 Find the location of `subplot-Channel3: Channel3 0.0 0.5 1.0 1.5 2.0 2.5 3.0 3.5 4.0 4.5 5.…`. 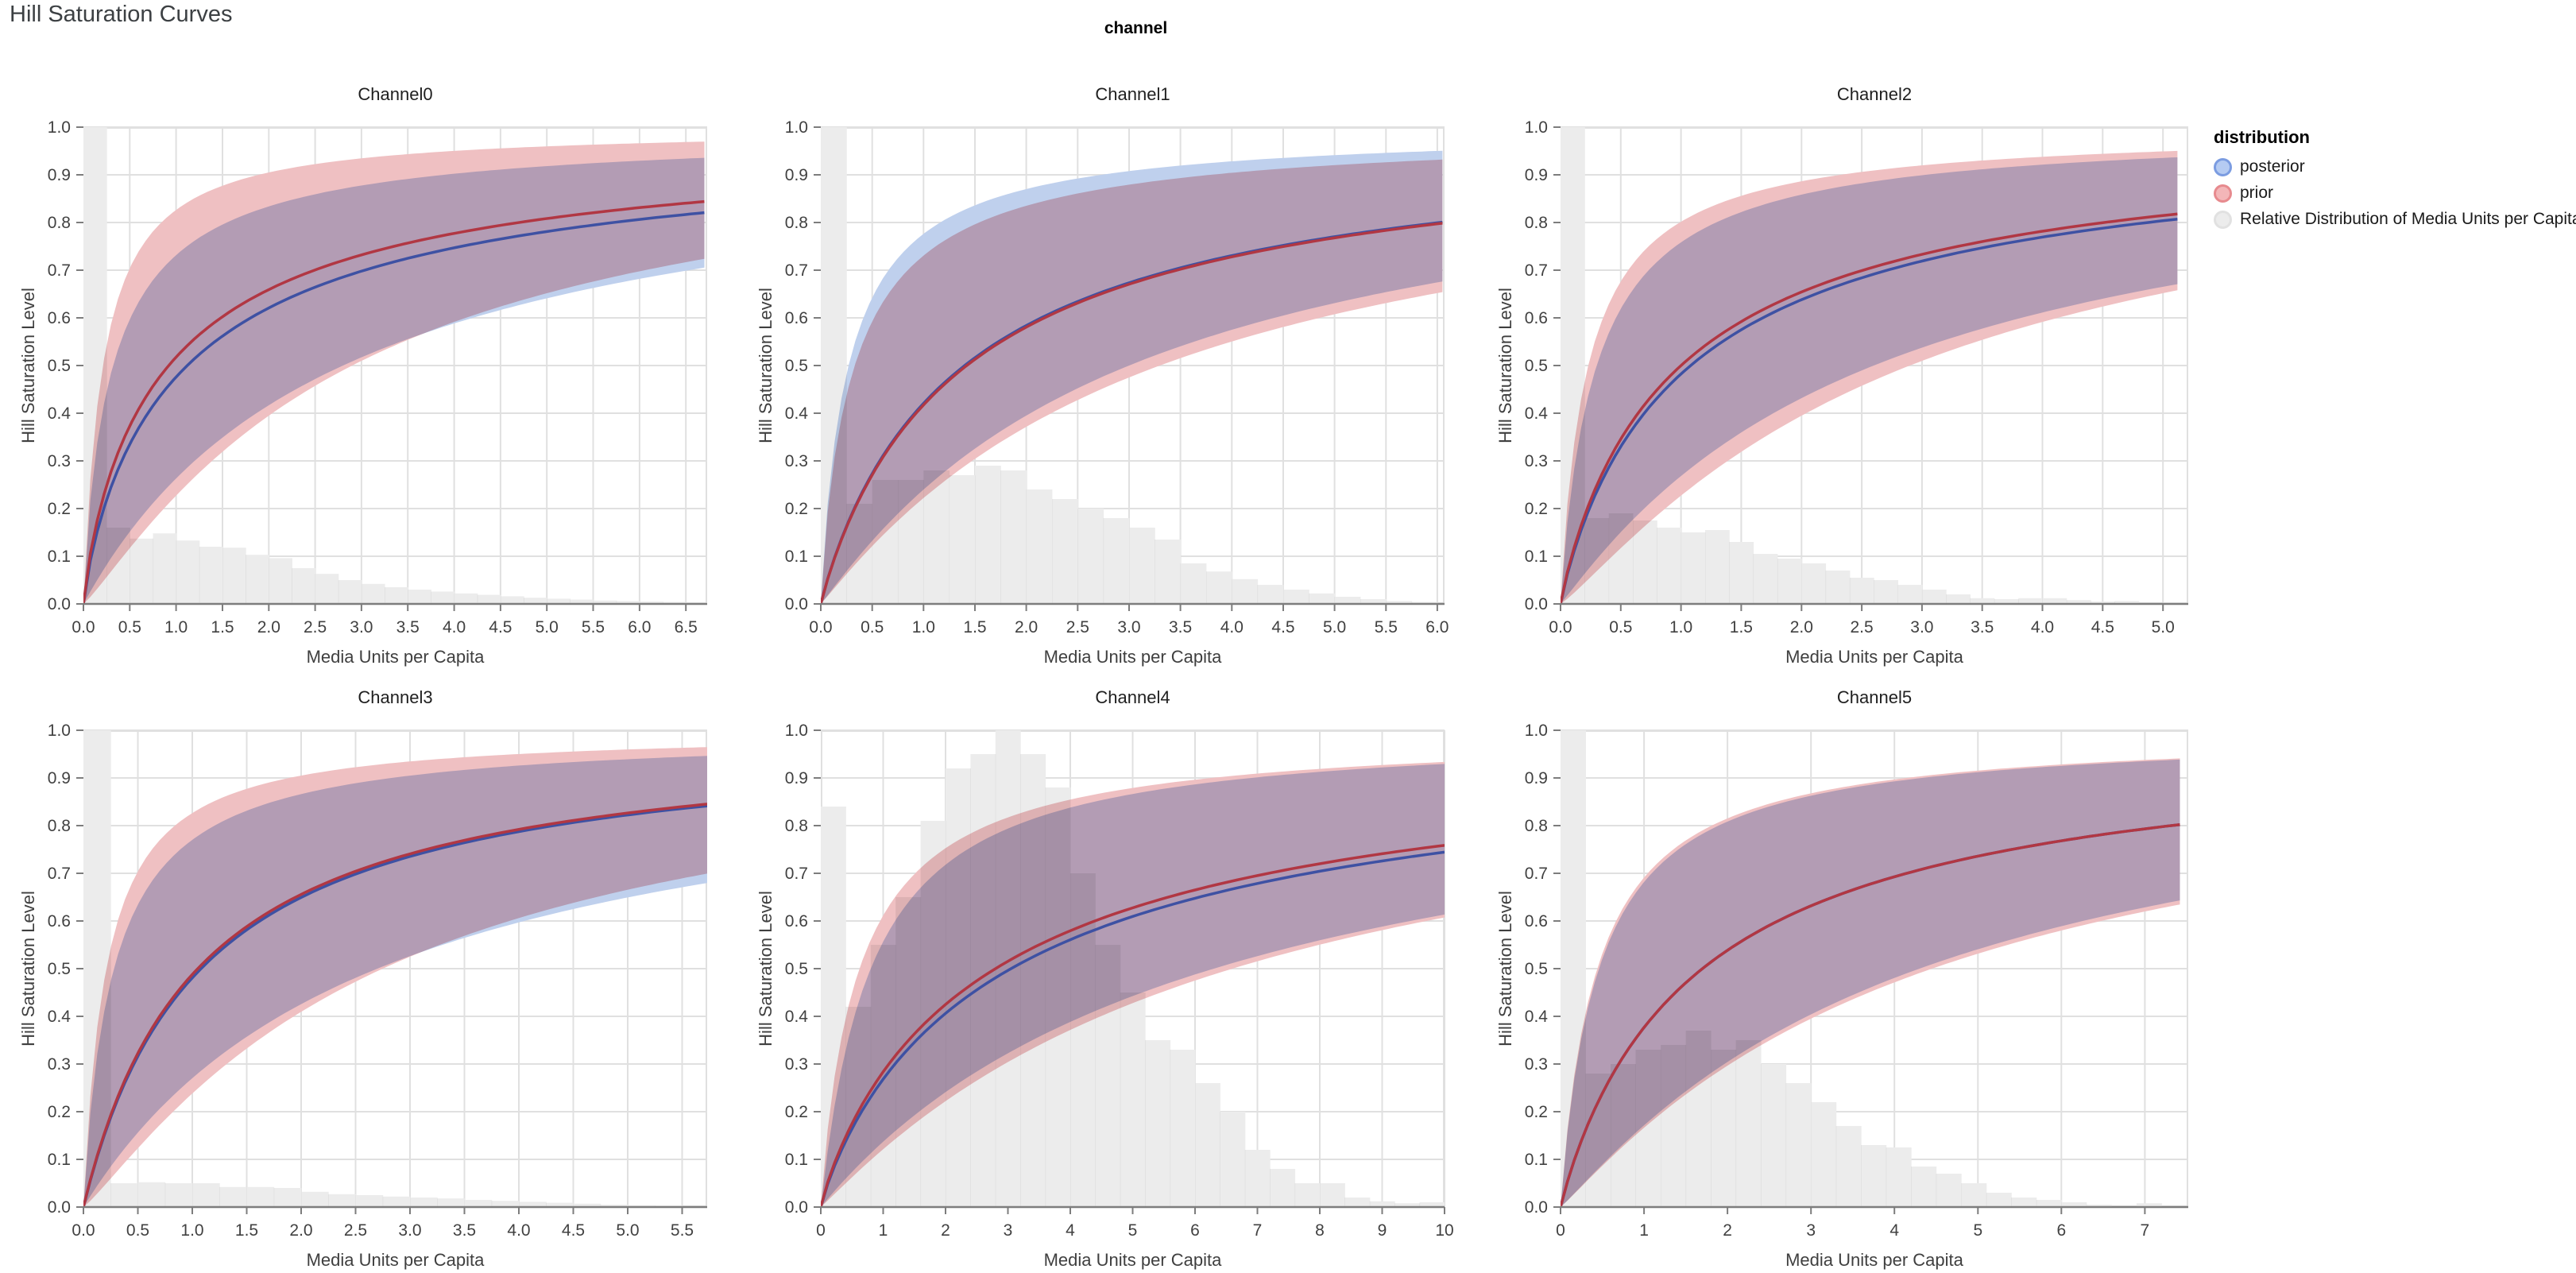

subplot-Channel3: Channel3 0.0 0.5 1.0 1.5 2.0 2.5 3.0 3.5 4.0 4.5 5.… is located at coordinates (362, 978).